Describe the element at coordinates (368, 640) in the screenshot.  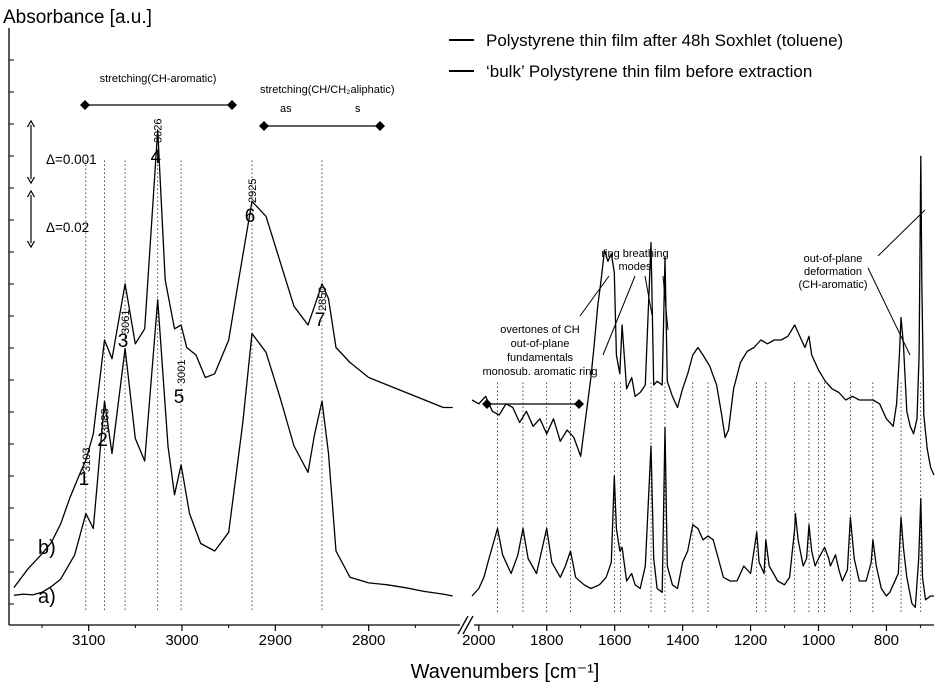
I see `x-tick-label: 2800` at that location.